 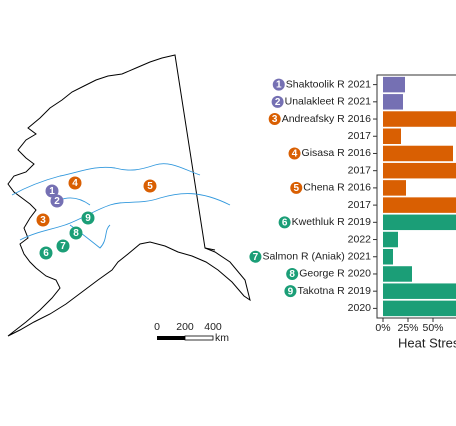 I want to click on y-tick-label: Gisasa R 2016, so click(x=337, y=153).